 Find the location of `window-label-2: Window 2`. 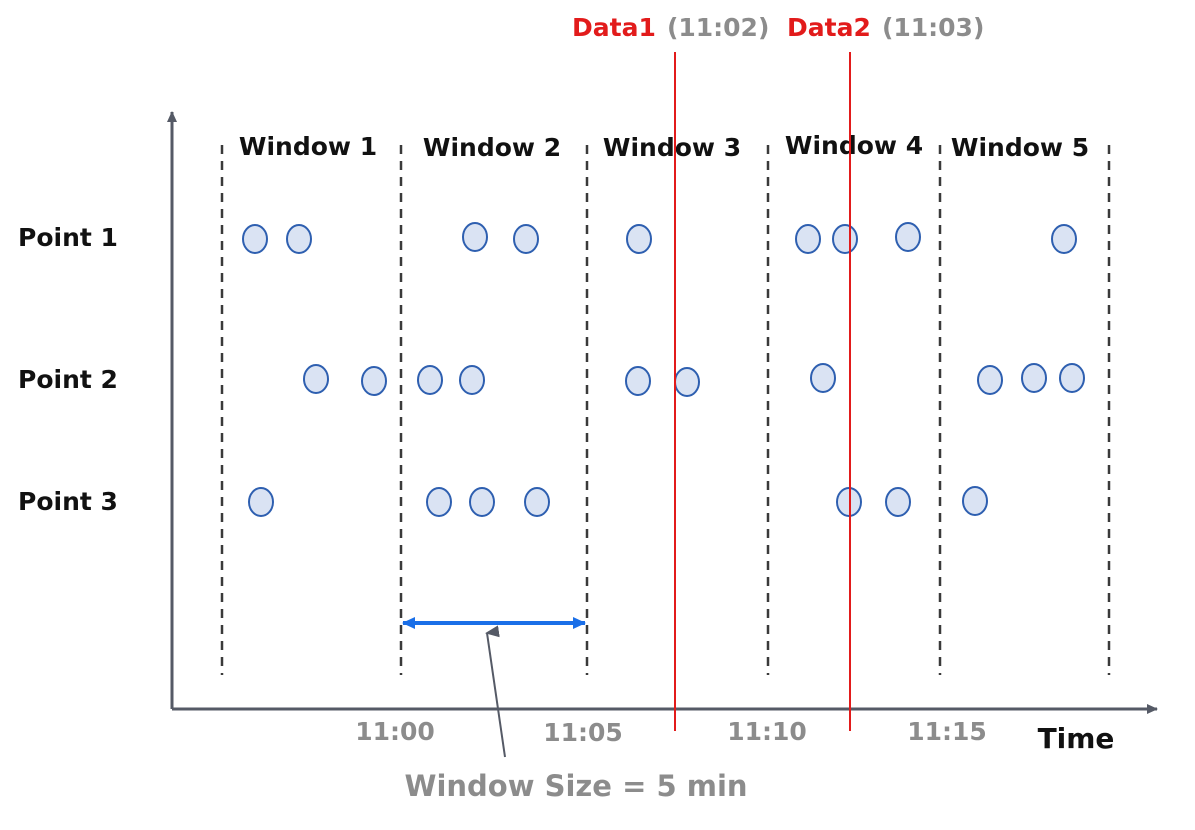

window-label-2: Window 2 is located at coordinates (492, 147).